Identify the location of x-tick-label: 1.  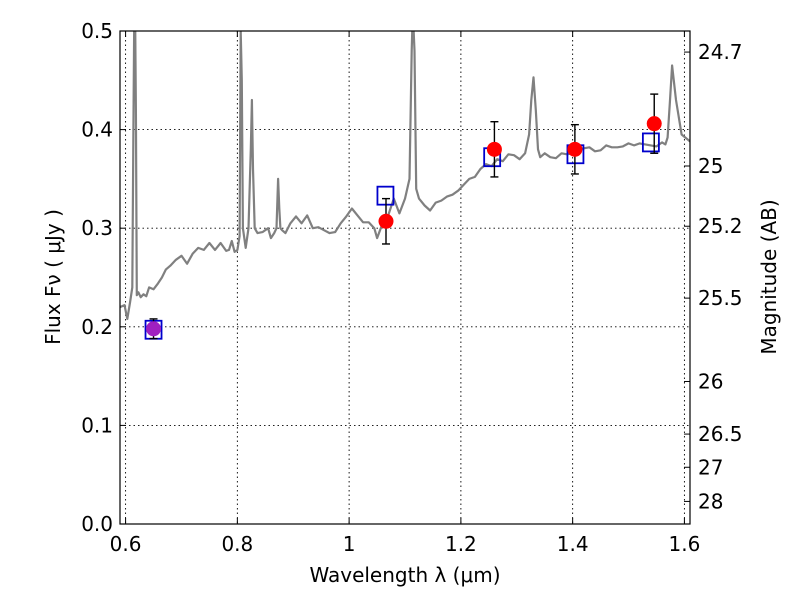
(349, 544).